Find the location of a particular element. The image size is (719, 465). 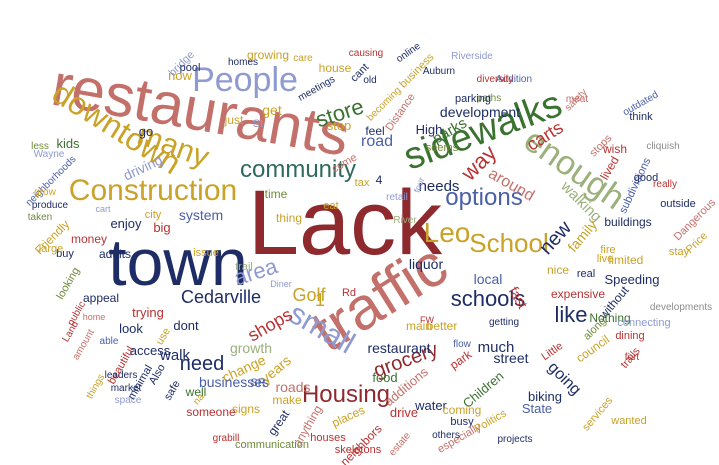

word-really: really is located at coordinates (665, 184).